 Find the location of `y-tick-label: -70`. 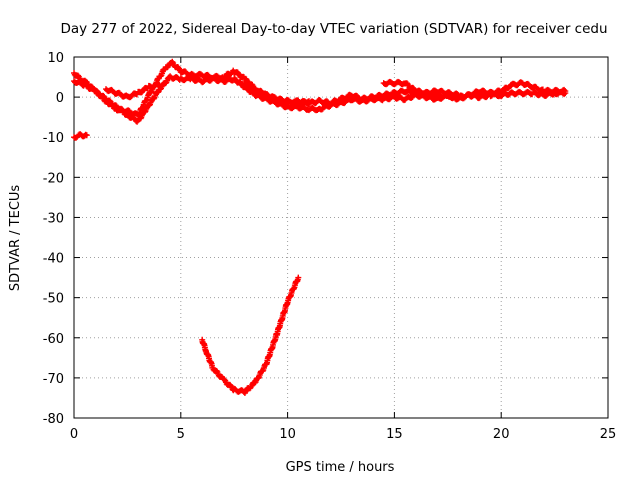

y-tick-label: -70 is located at coordinates (53, 379).